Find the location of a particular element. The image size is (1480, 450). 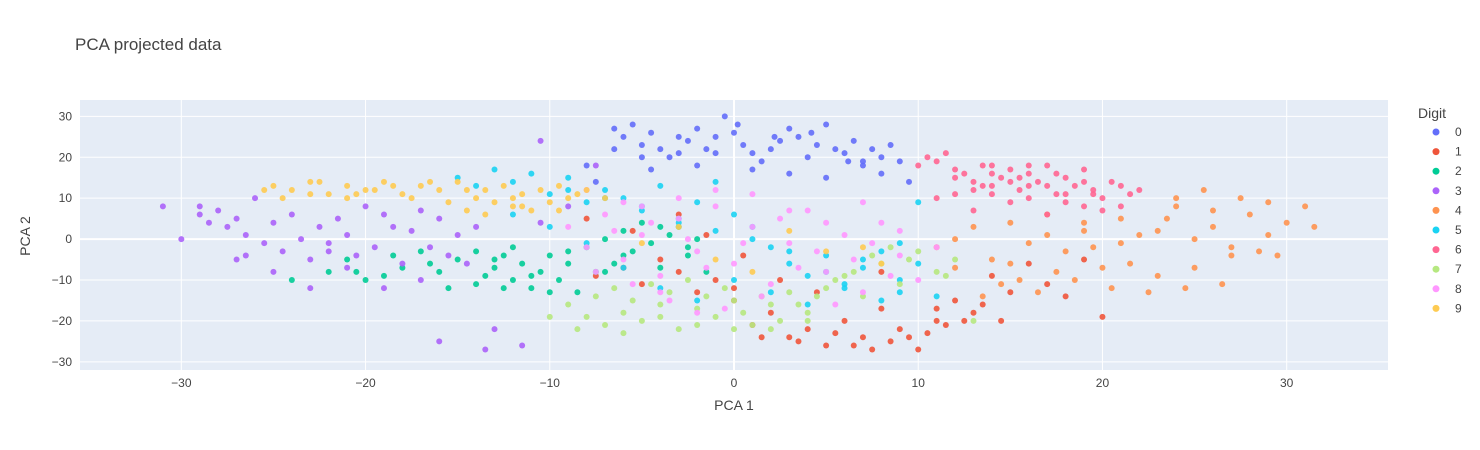

legend-item-7: 7 is located at coordinates (1447, 269).